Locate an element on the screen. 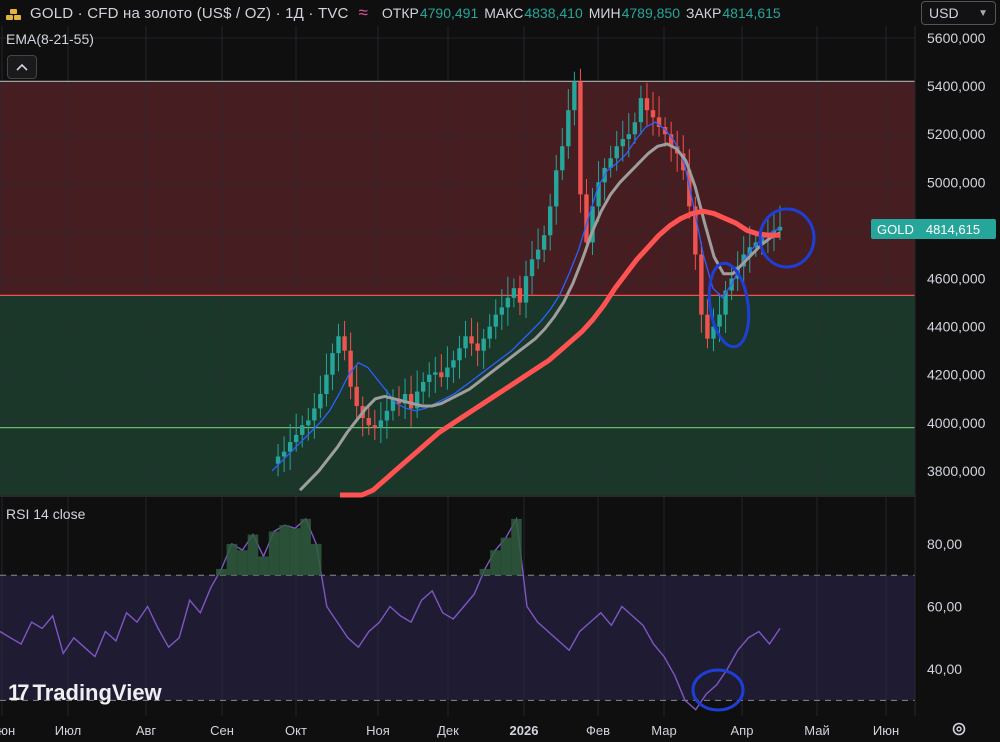 This screenshot has width=1000, height=742. time-tick-label: Ноя is located at coordinates (378, 730).